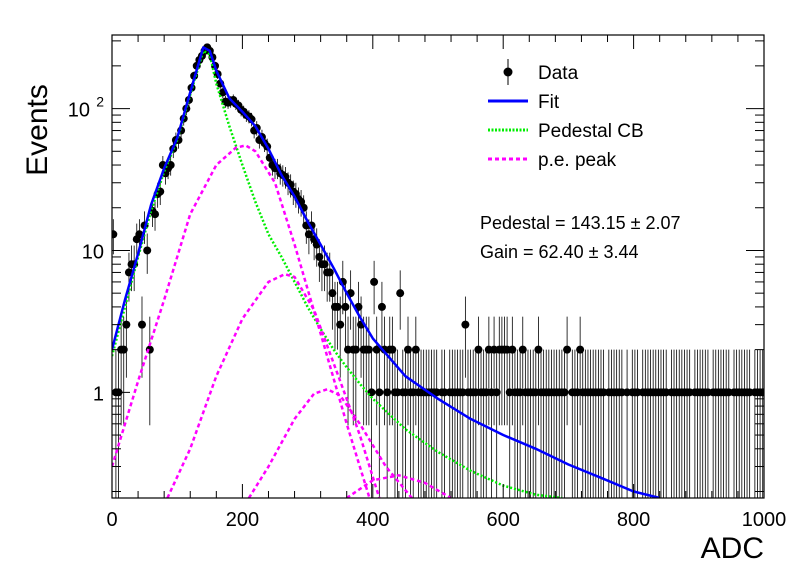 The height and width of the screenshot is (572, 796). I want to click on fit-result-name: Pedestal = 143.15, so click(555, 223).